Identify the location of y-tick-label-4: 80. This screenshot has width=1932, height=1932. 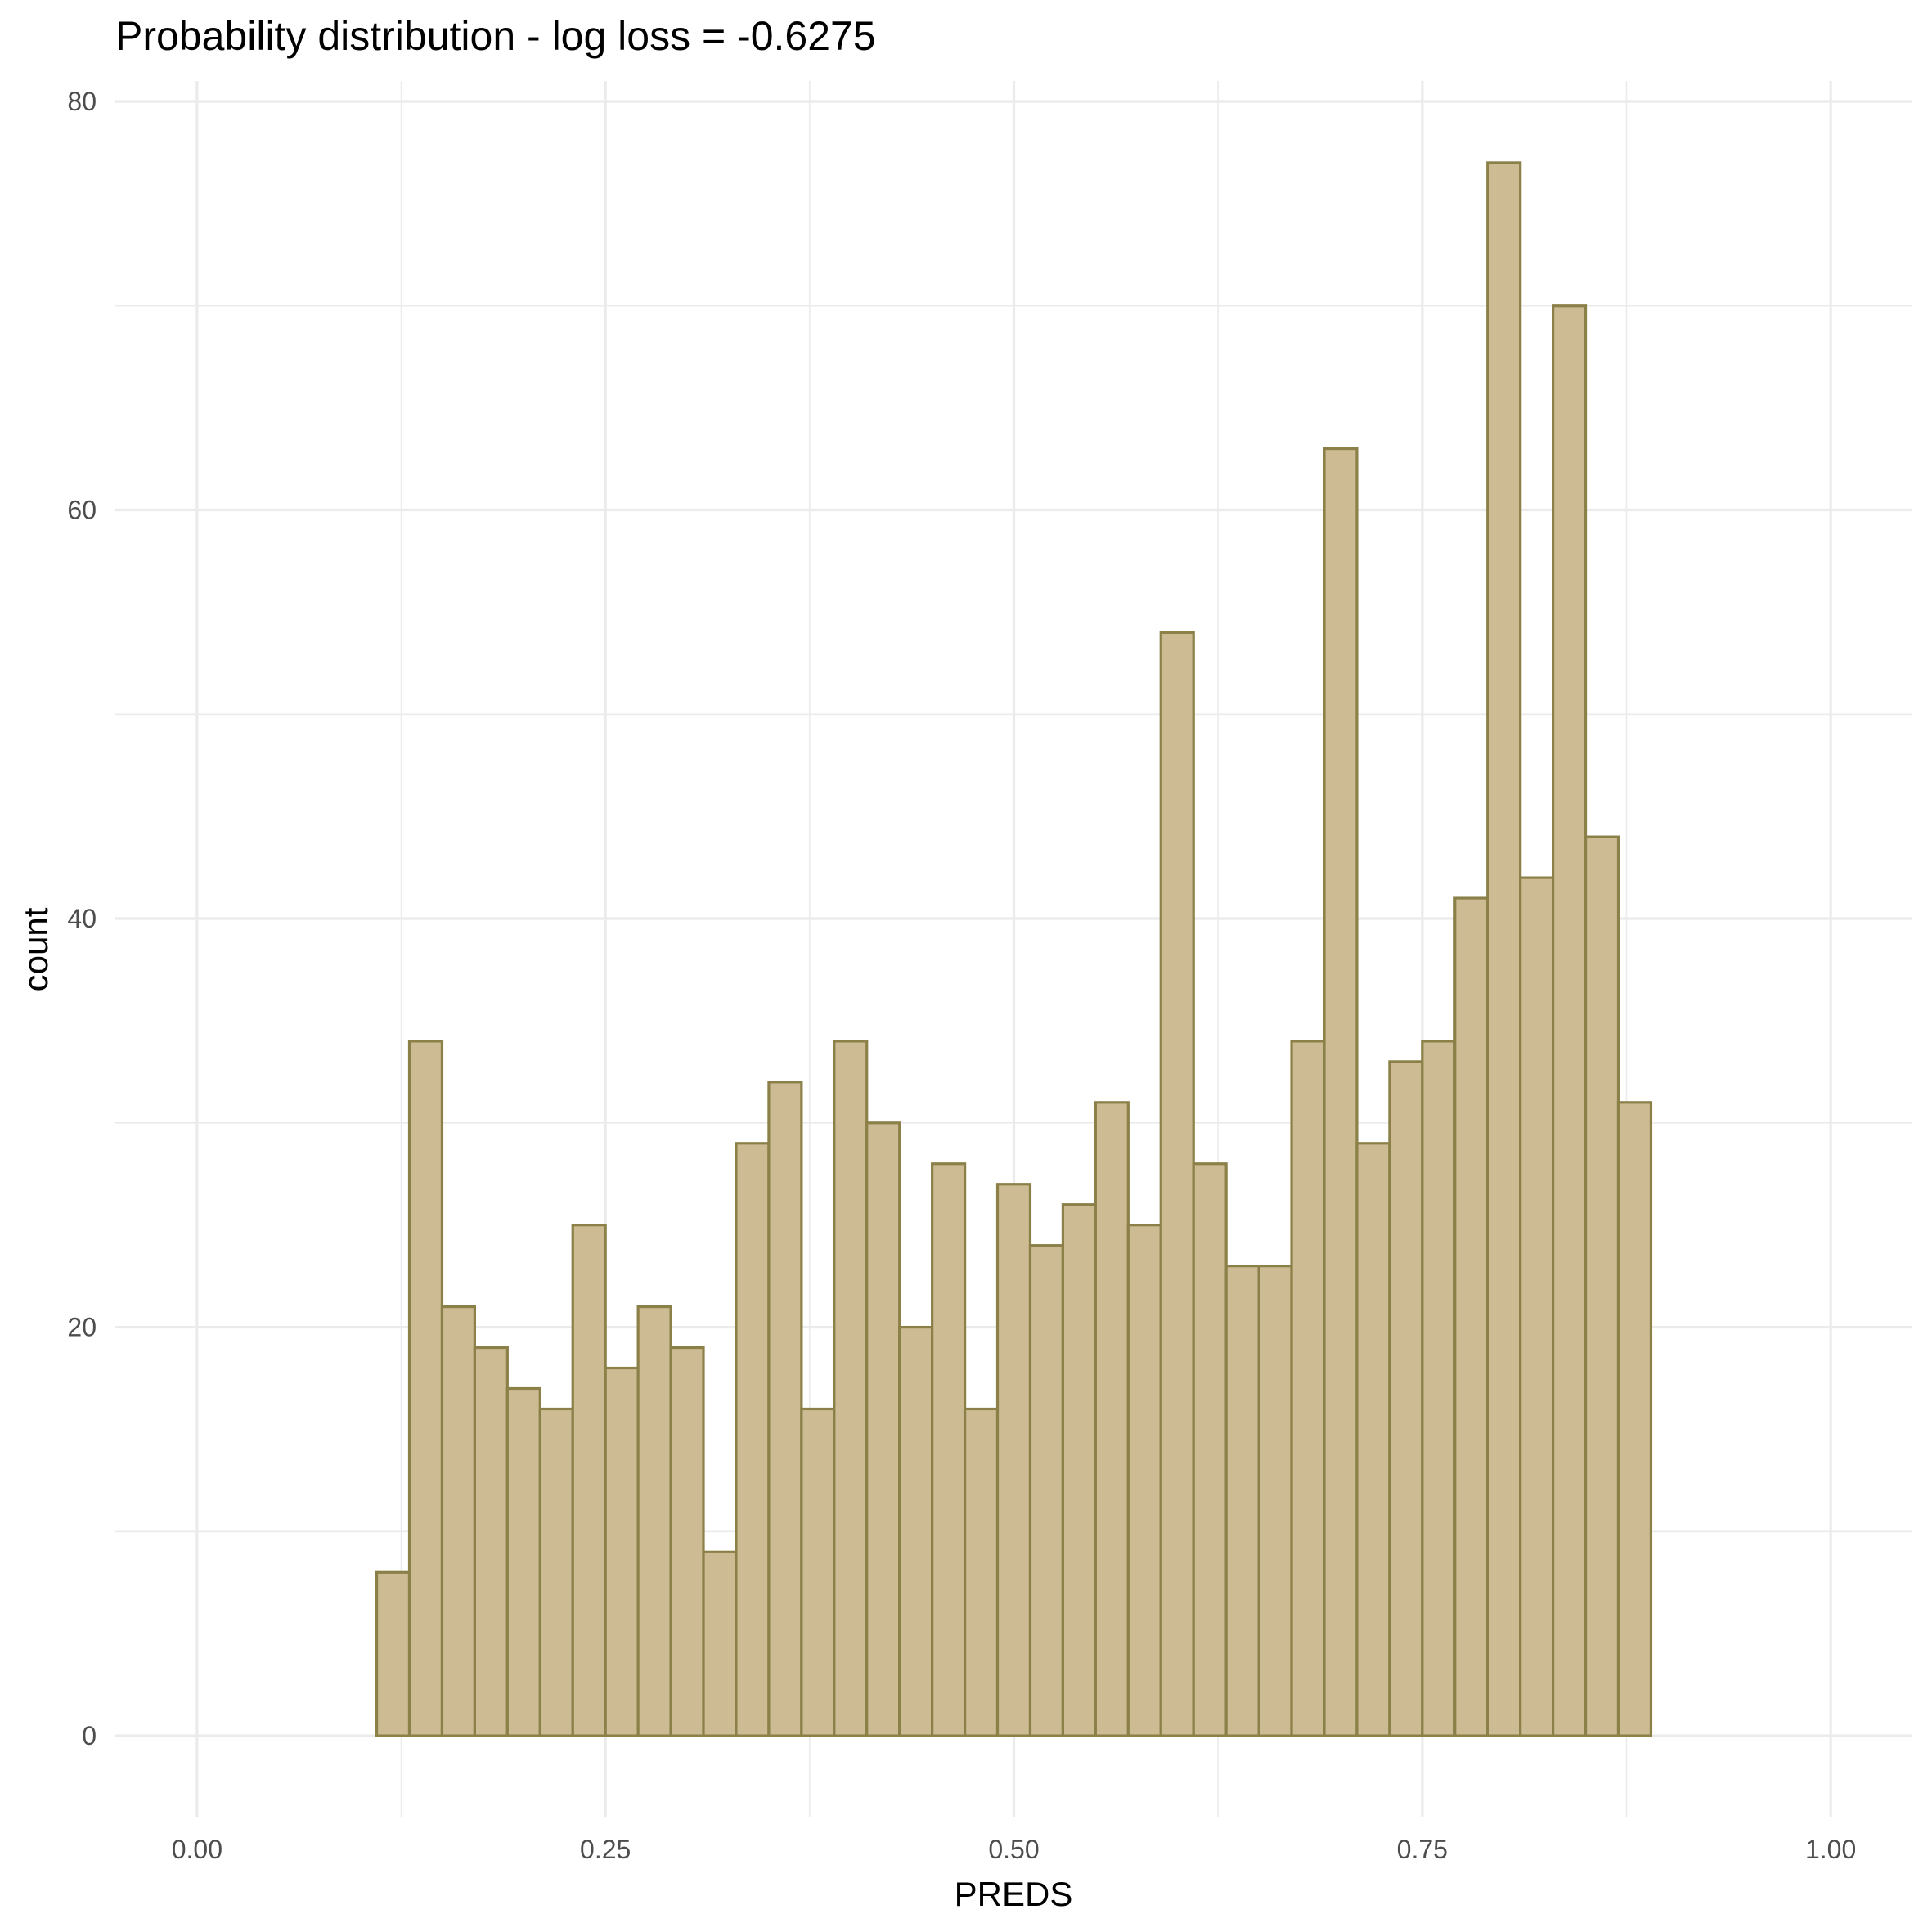
(82, 102).